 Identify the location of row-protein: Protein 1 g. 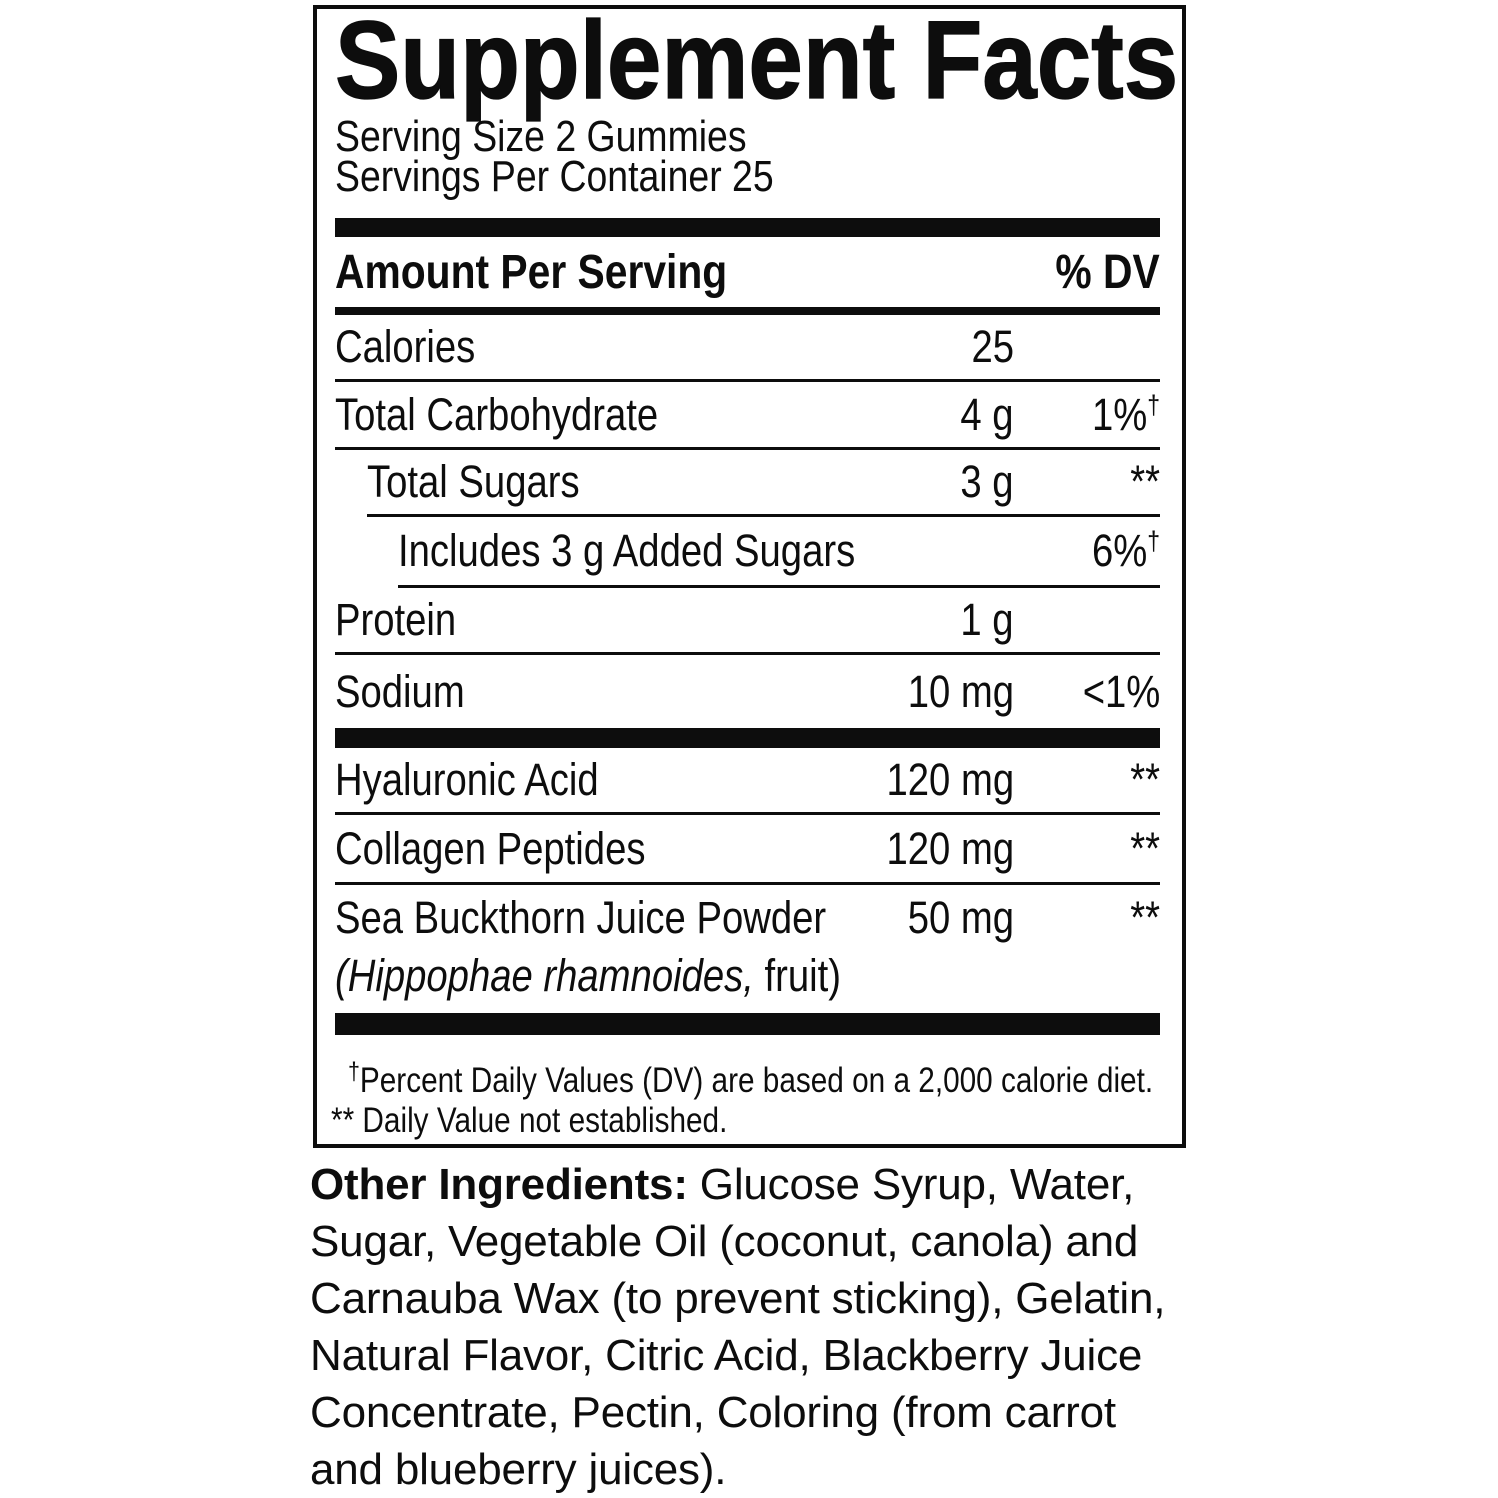
(747, 621).